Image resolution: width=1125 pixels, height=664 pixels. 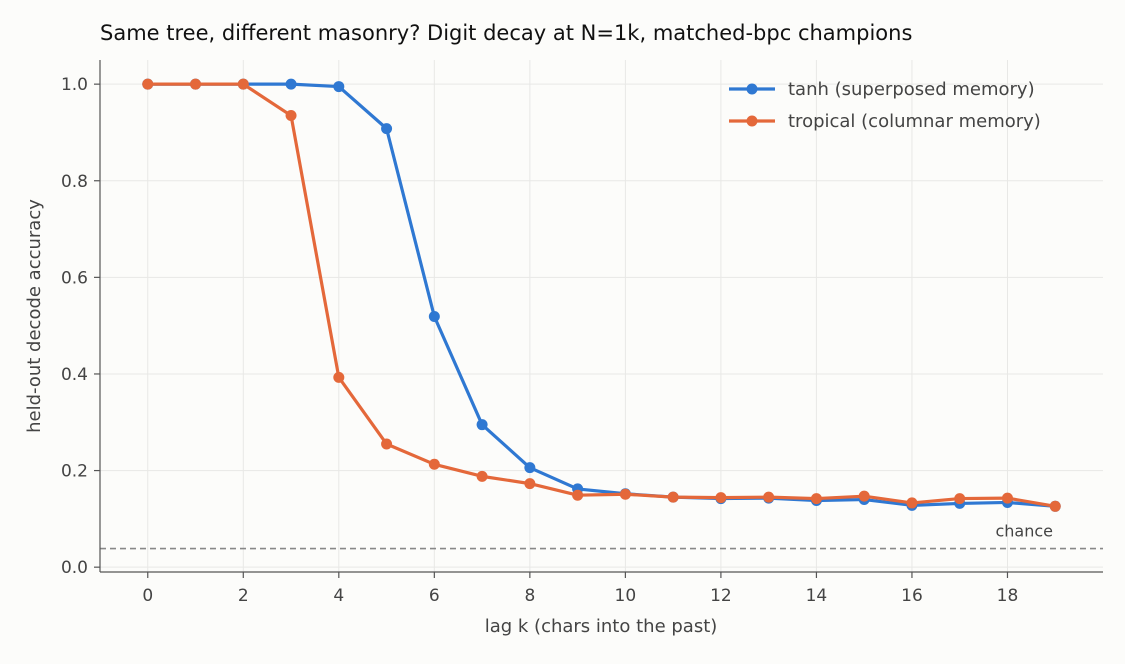 What do you see at coordinates (434, 596) in the screenshot?
I see `x-tick-label: 6` at bounding box center [434, 596].